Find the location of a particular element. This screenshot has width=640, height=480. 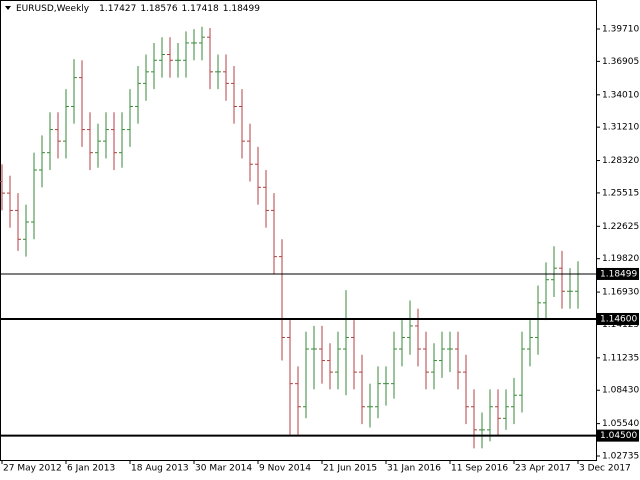

y-tick-label: 1.08430 is located at coordinates (620, 391).